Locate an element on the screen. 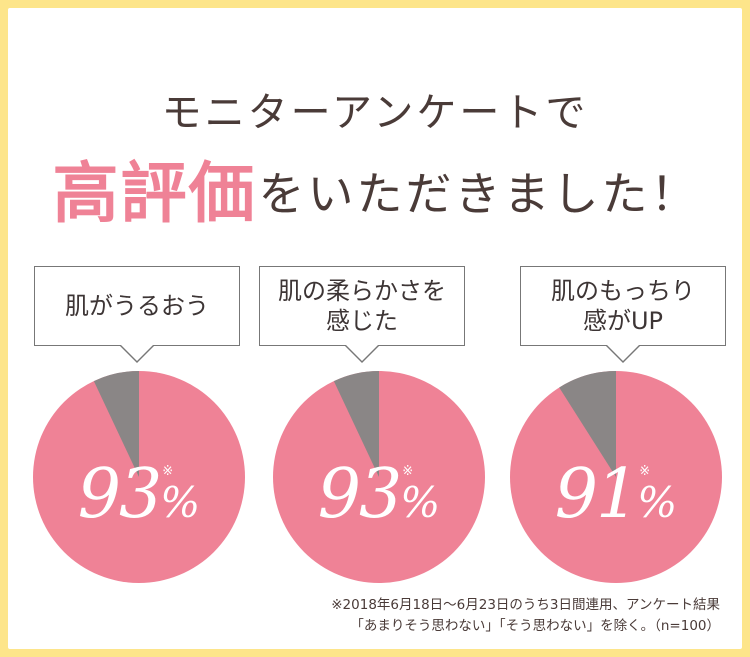 This screenshot has height=657, width=750. speech-bubble-2: 肌の柔らかさを 感じた is located at coordinates (362, 314).